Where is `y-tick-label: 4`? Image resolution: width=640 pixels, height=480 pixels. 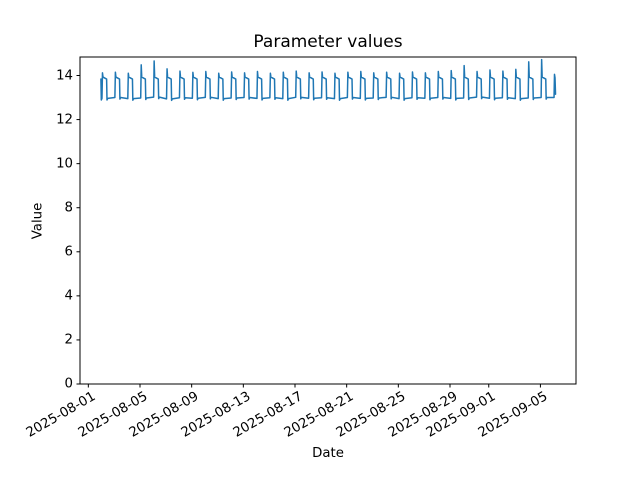 y-tick-label: 4 is located at coordinates (68, 296).